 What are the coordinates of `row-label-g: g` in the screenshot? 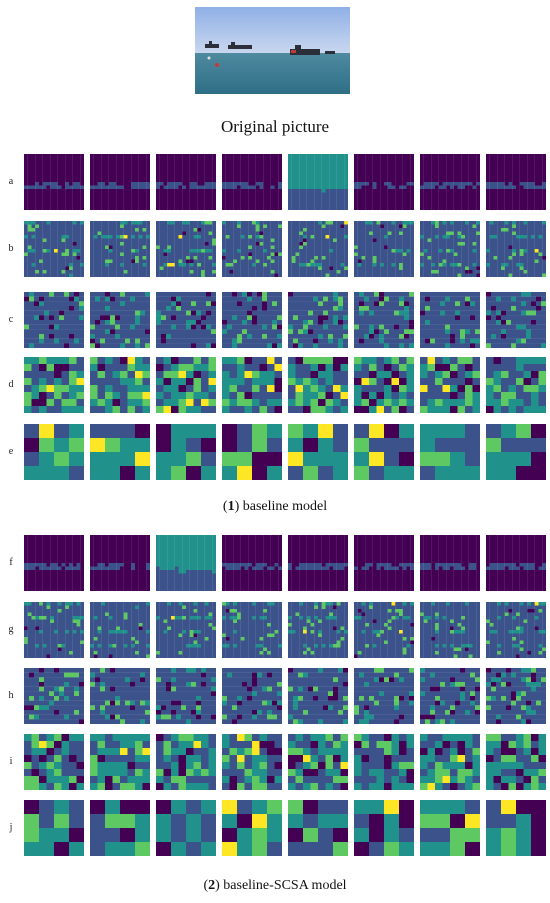 It's located at (11, 629).